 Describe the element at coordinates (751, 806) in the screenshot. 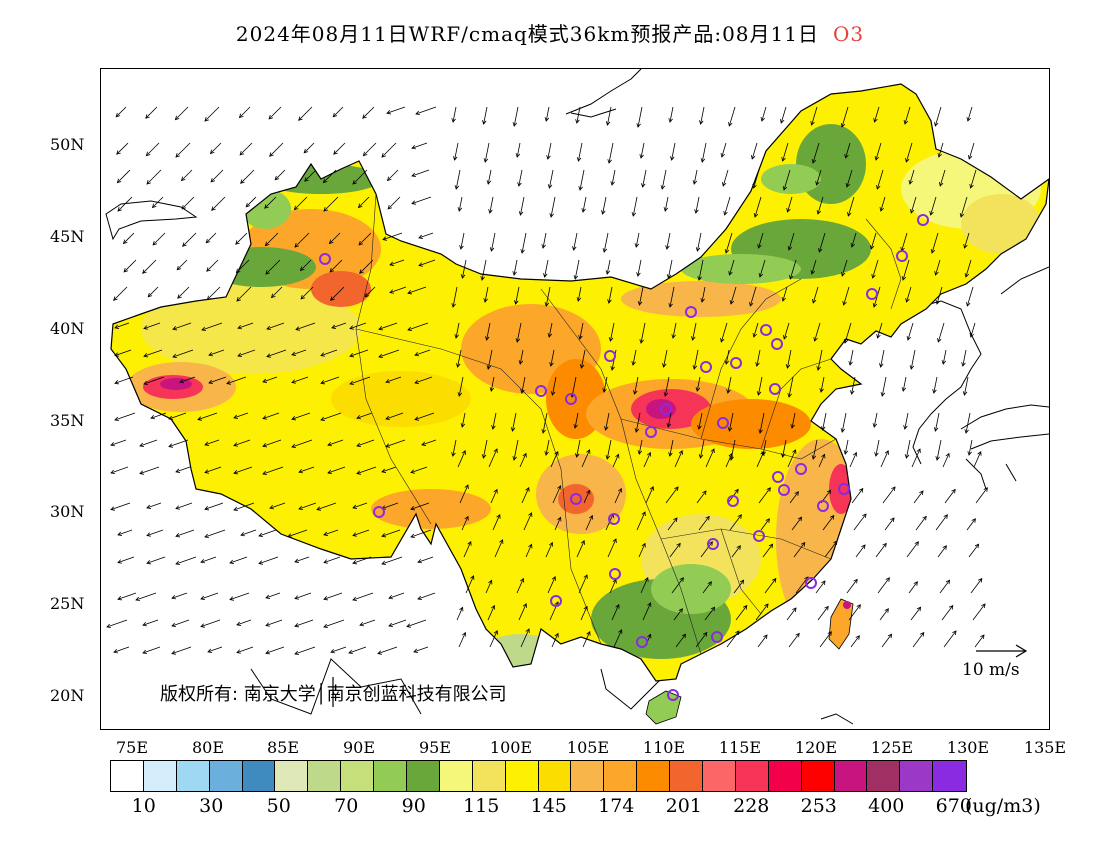

I see `legend-label: 228` at that location.